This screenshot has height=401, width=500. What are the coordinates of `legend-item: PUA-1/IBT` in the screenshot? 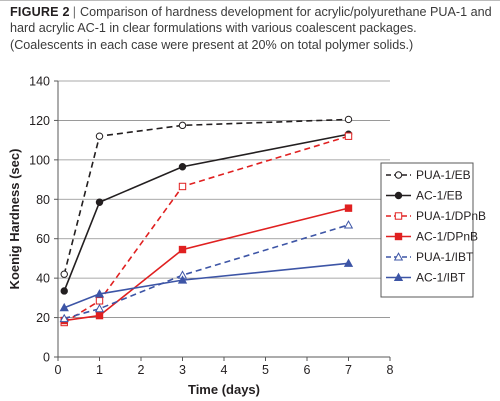 It's located at (430, 257).